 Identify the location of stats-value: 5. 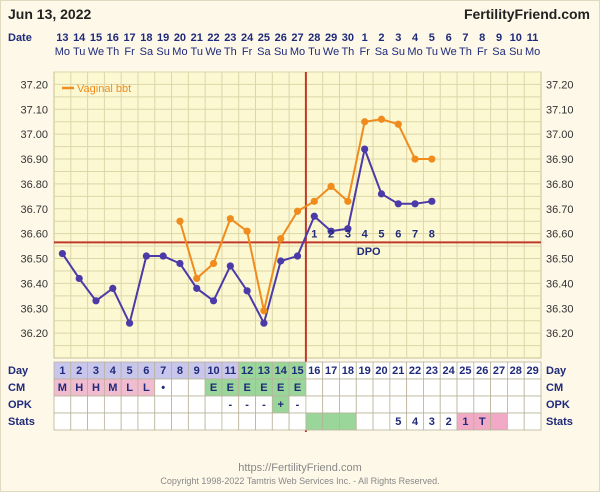
(398, 422).